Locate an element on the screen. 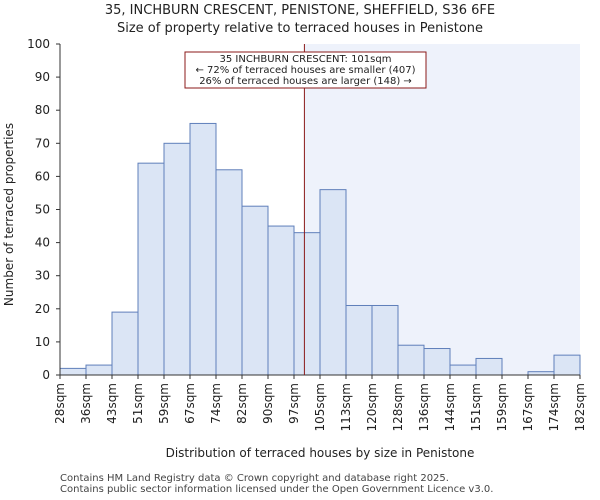 This screenshot has width=600, height=500. y-tick-label: 0 is located at coordinates (46, 375).